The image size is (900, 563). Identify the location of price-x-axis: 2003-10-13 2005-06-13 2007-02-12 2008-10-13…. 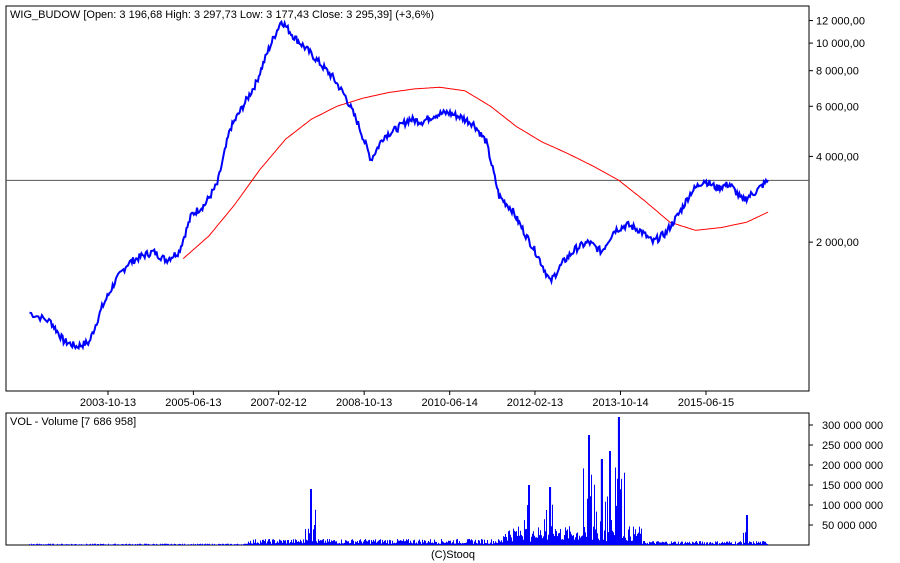
(407, 400).